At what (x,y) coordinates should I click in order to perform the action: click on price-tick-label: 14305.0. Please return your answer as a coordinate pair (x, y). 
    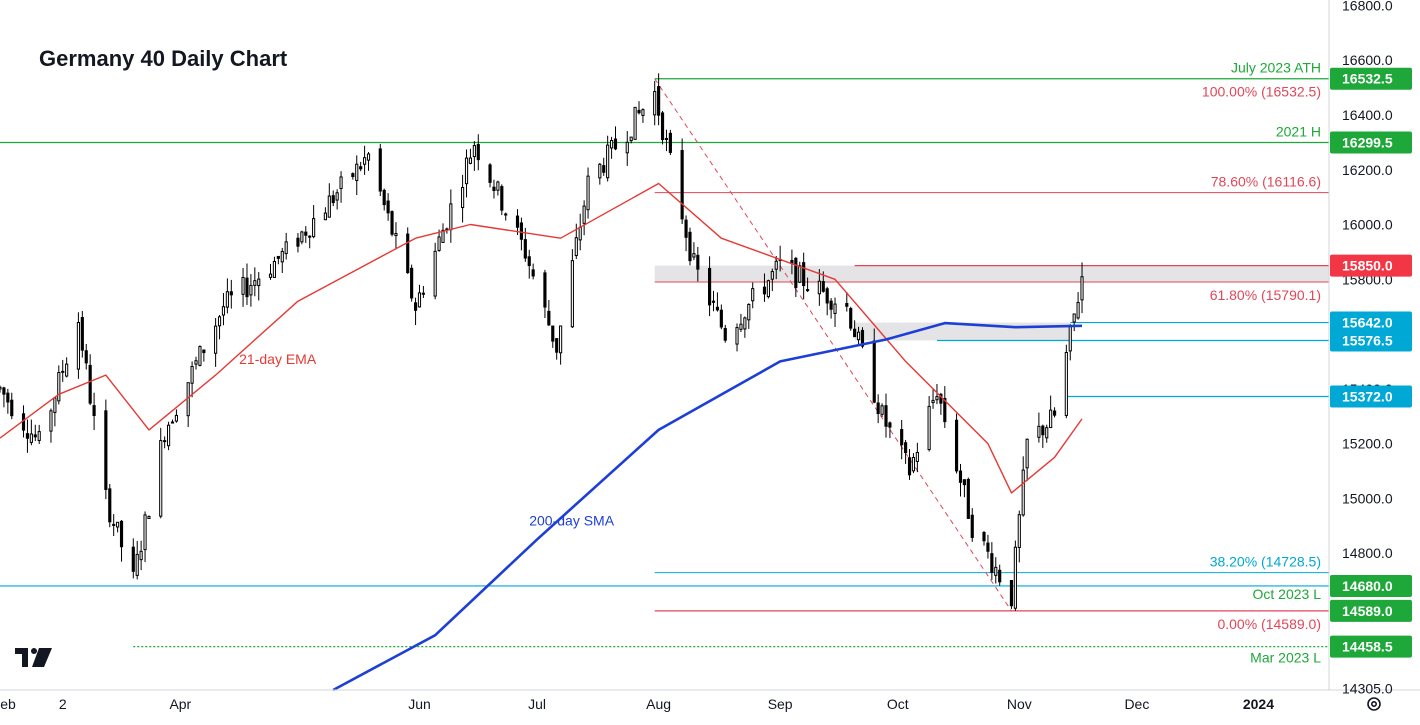
    Looking at the image, I should click on (1367, 689).